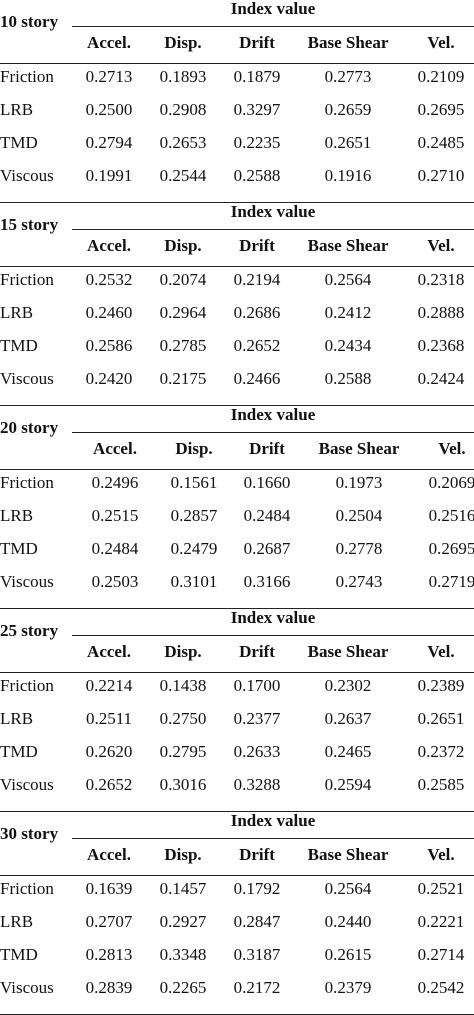 The image size is (474, 1015). What do you see at coordinates (183, 751) in the screenshot?
I see `index-value-cell: 0.2795` at bounding box center [183, 751].